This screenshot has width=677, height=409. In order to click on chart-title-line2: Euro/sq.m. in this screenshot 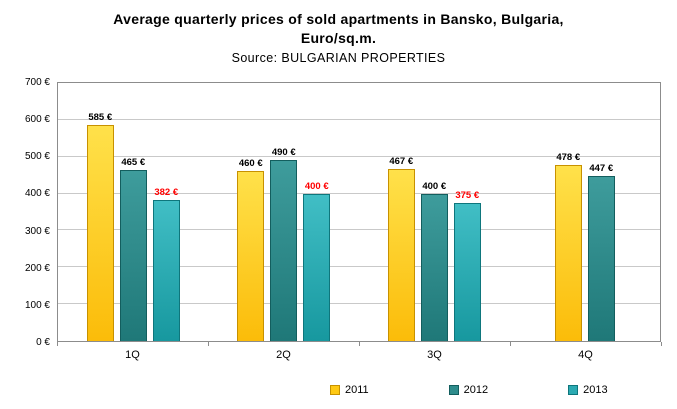, I will do `click(338, 38)`.